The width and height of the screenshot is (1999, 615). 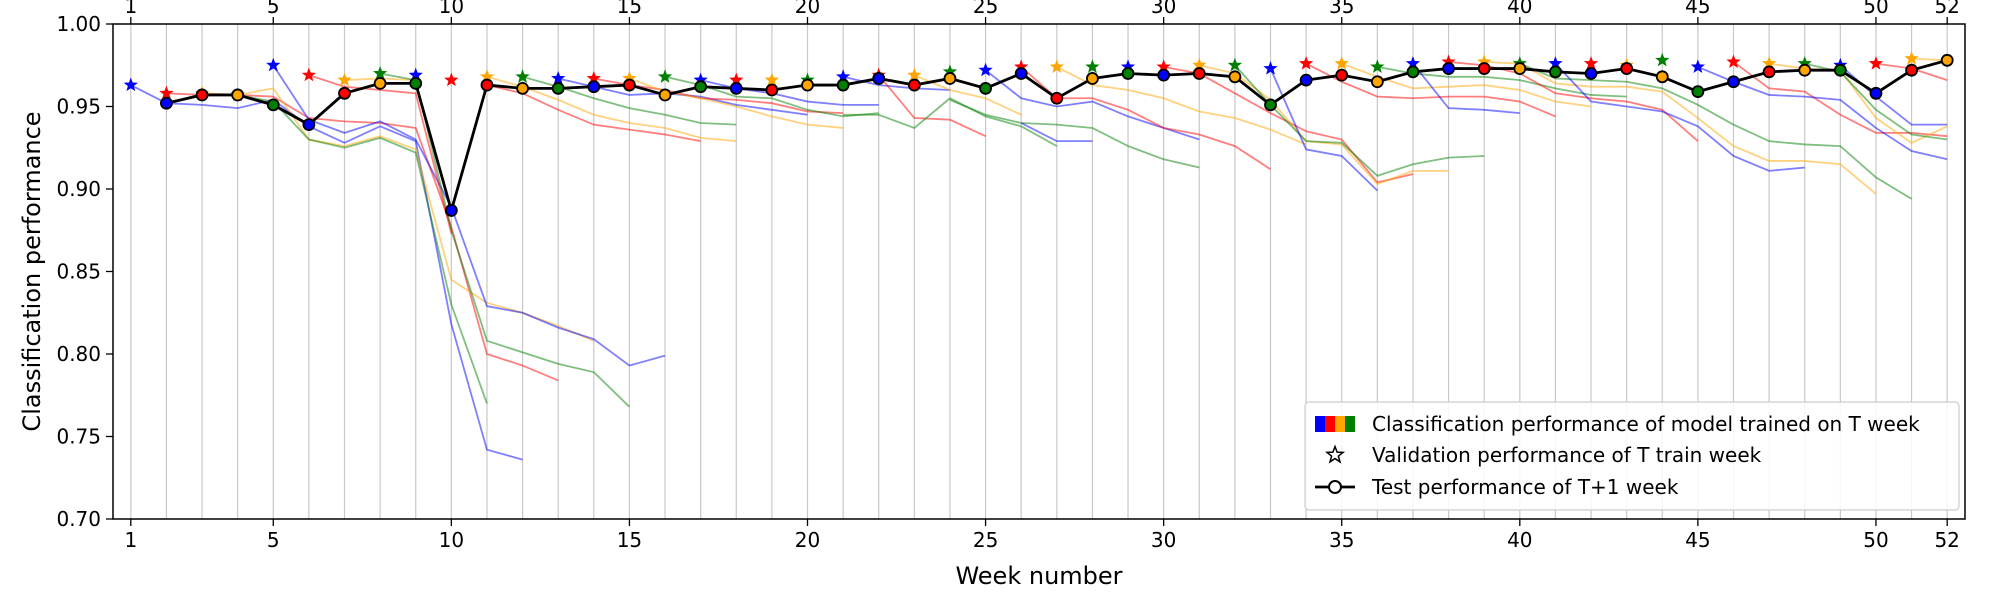 What do you see at coordinates (1163, 540) in the screenshot?
I see `x-tick-label: 30` at bounding box center [1163, 540].